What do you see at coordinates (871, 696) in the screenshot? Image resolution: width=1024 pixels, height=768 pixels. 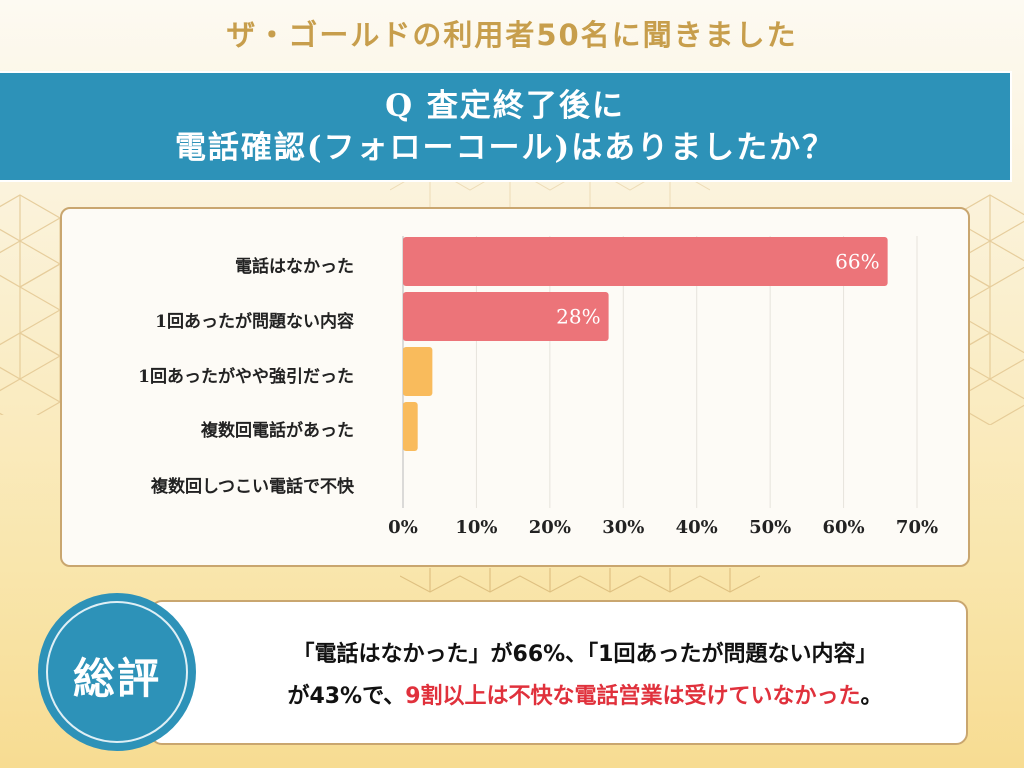 I see `summary-line-2-suffix: 。` at bounding box center [871, 696].